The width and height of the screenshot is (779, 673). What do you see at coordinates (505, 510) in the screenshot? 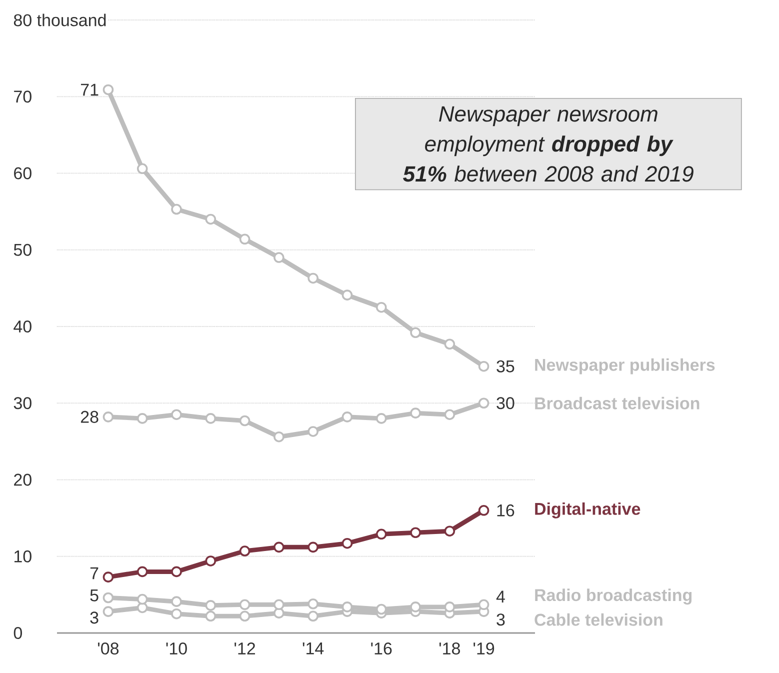
I see `data-label: 16` at bounding box center [505, 510].